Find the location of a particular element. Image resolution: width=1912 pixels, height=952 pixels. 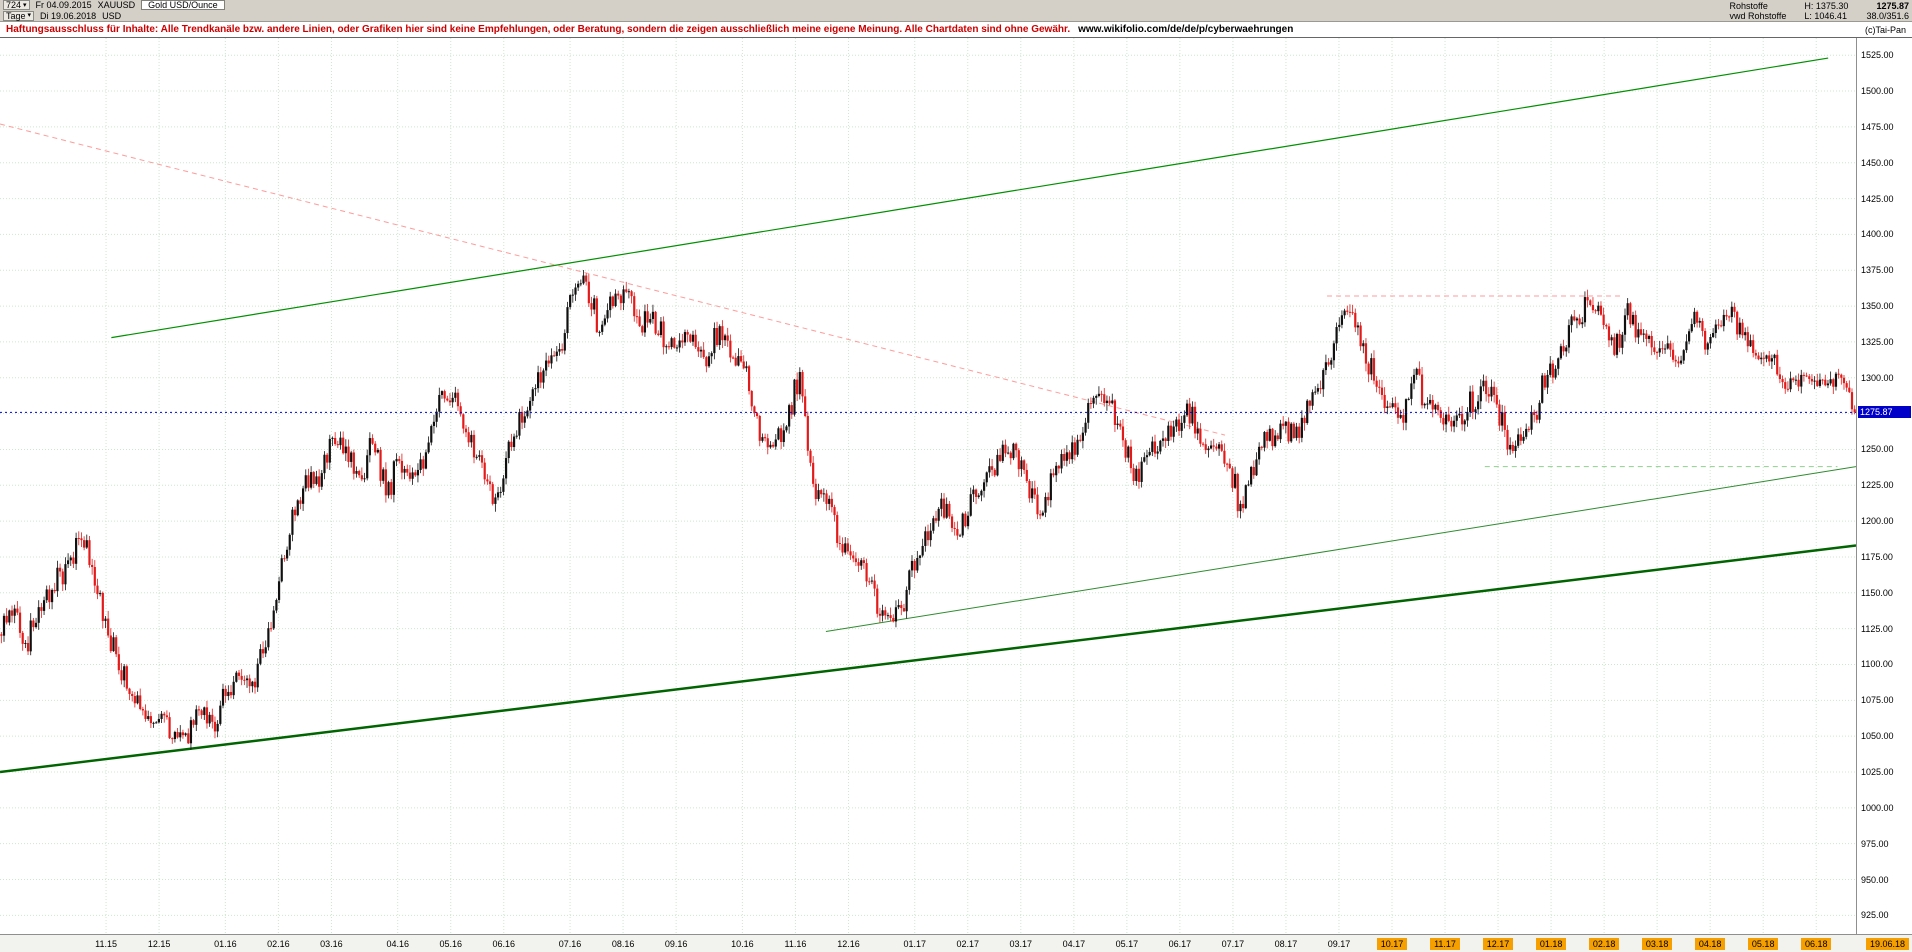

mid-support-line is located at coordinates (1340, 549).